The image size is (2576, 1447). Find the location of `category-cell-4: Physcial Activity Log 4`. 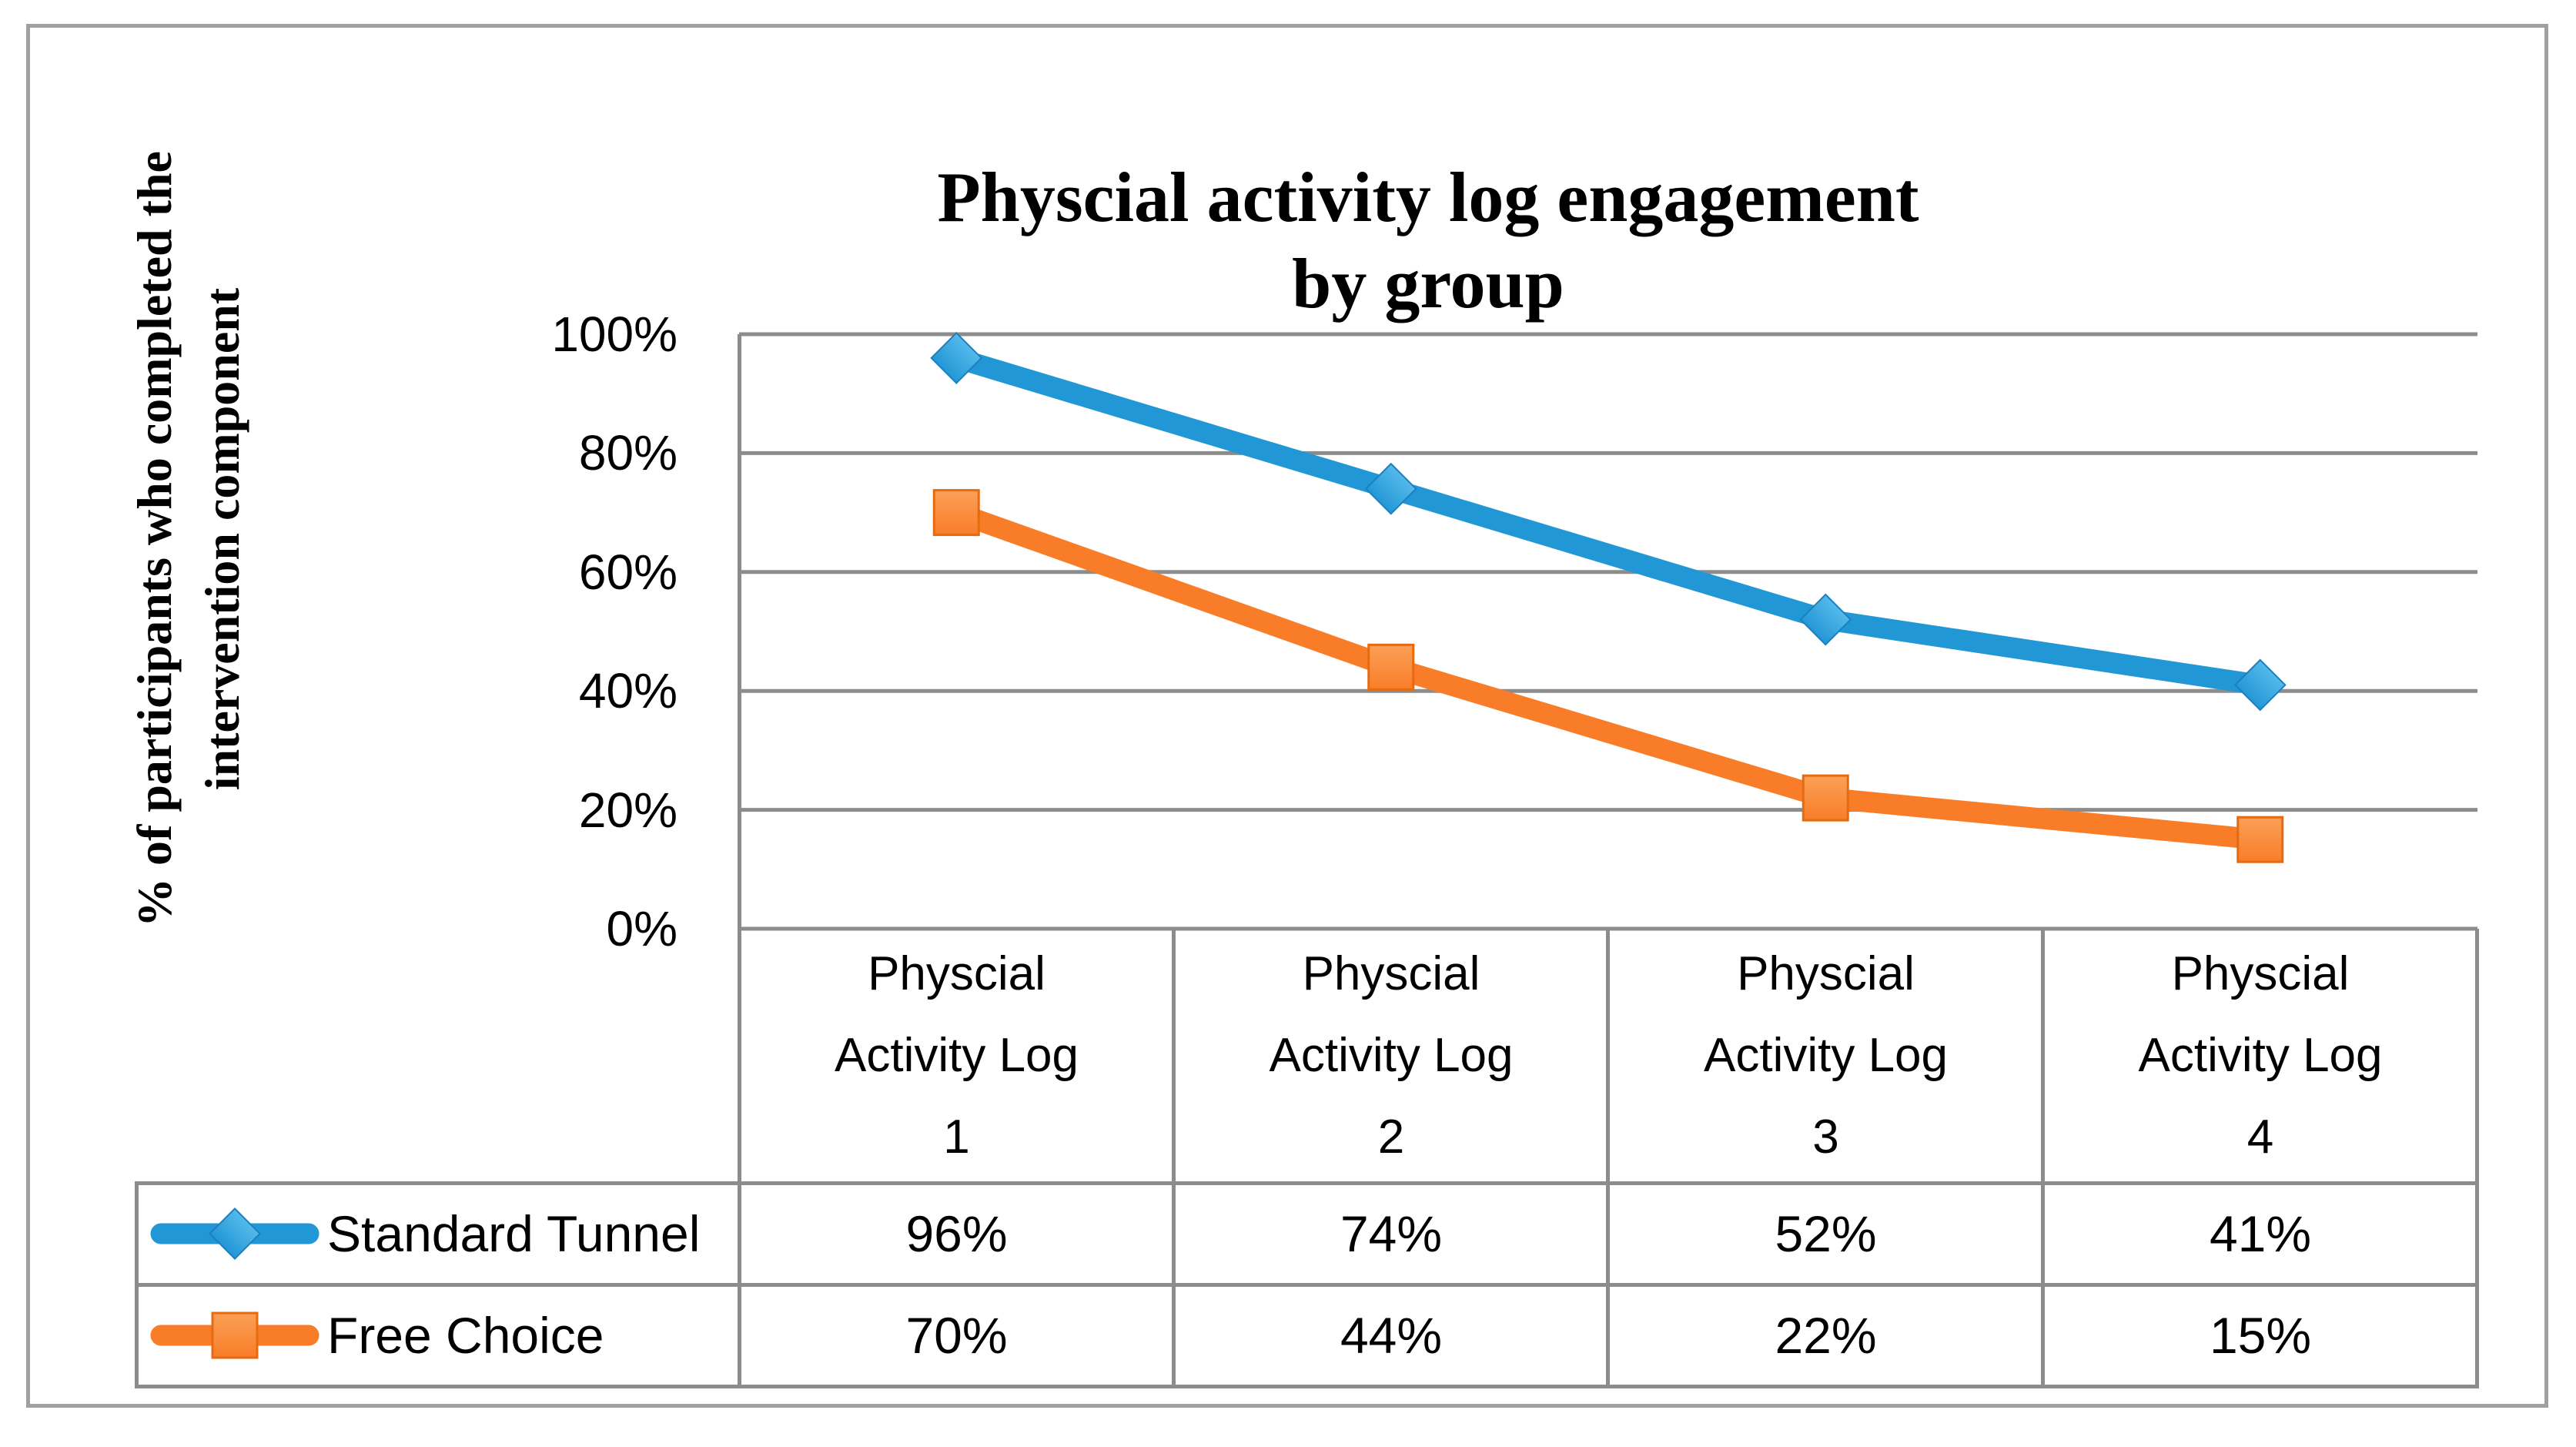

category-cell-4: Physcial Activity Log 4 is located at coordinates (2260, 1056).